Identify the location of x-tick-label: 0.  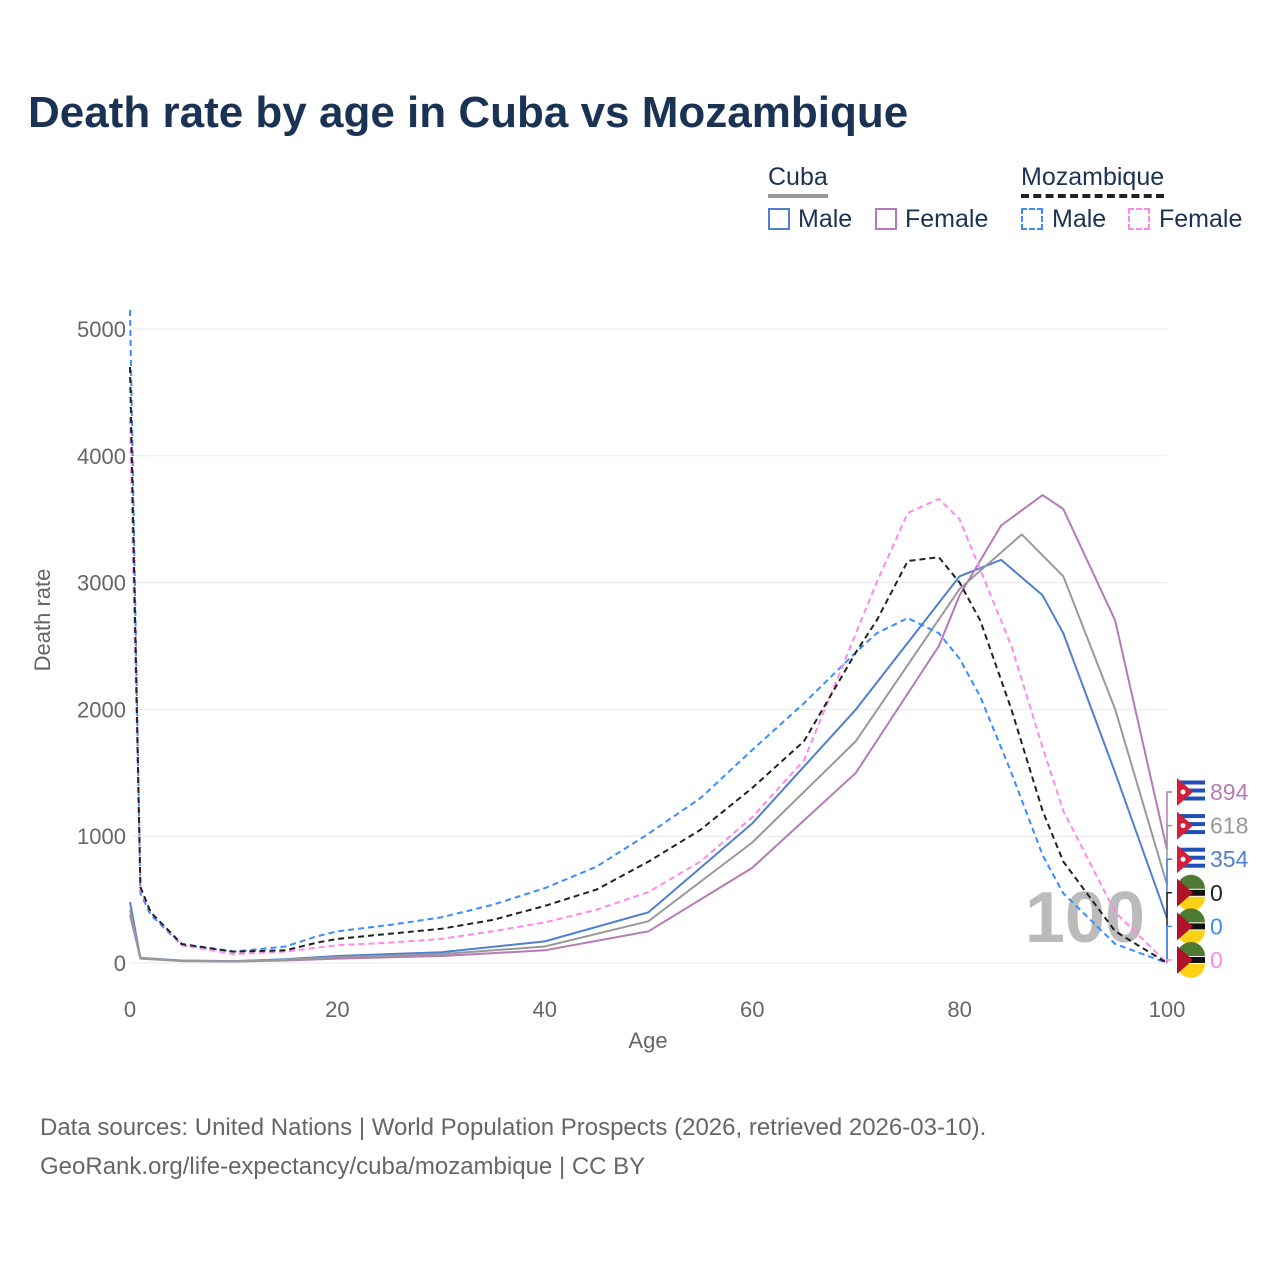
(130, 1009).